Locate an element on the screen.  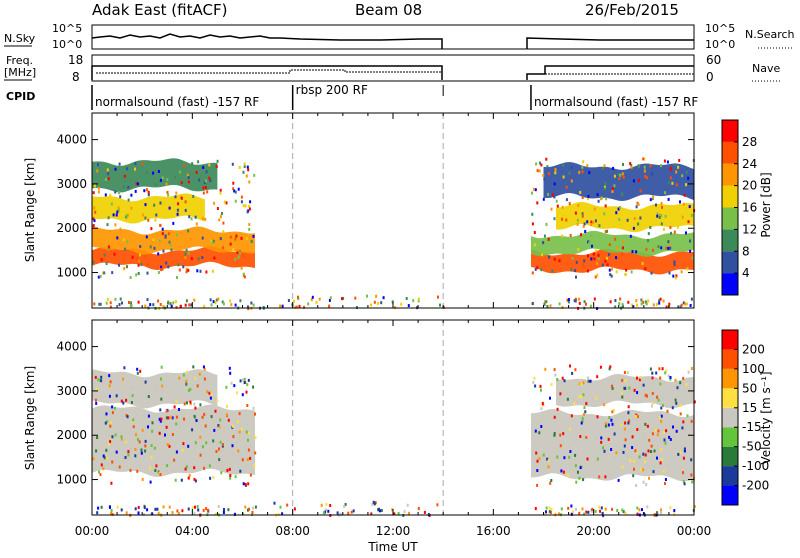
time-axis-label: Time UT is located at coordinates (392, 547).